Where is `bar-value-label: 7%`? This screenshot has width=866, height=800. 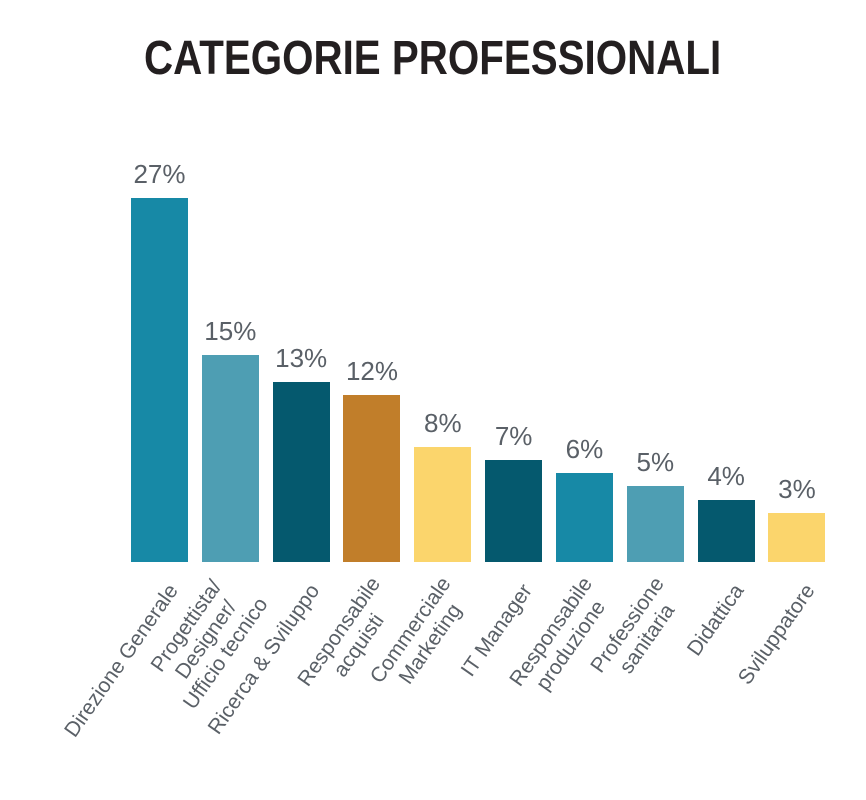 bar-value-label: 7% is located at coordinates (513, 436).